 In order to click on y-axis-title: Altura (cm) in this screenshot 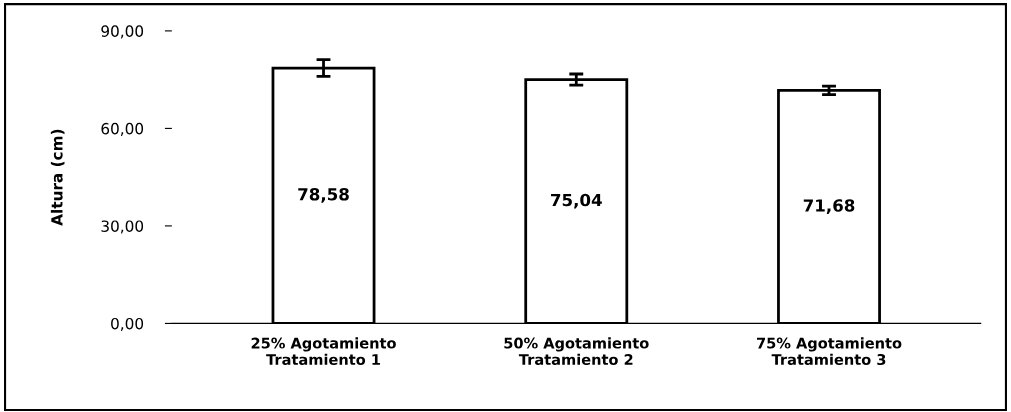, I will do `click(57, 177)`.